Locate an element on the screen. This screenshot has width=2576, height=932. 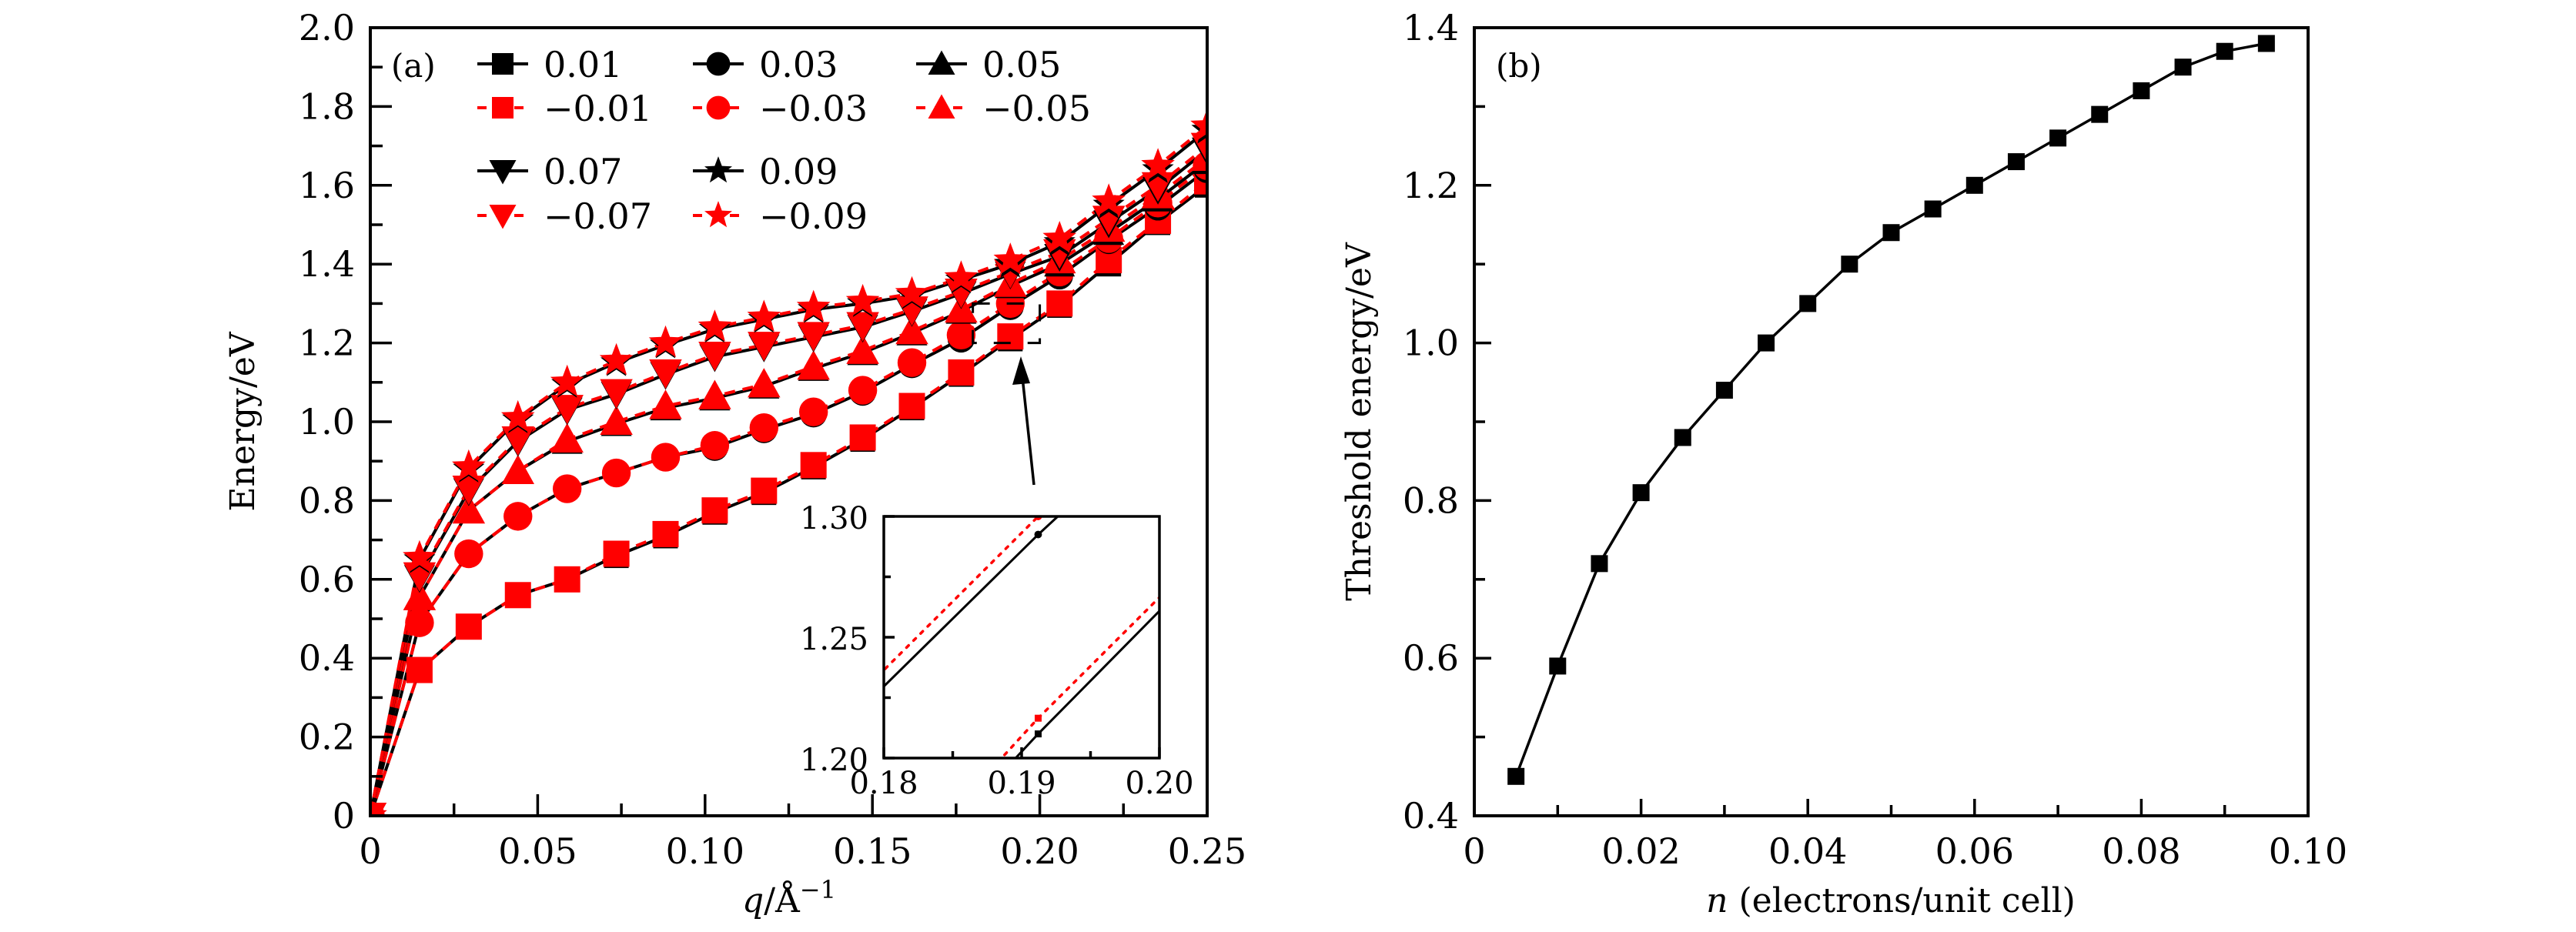
y-tick-label: 2.0 is located at coordinates (327, 27).